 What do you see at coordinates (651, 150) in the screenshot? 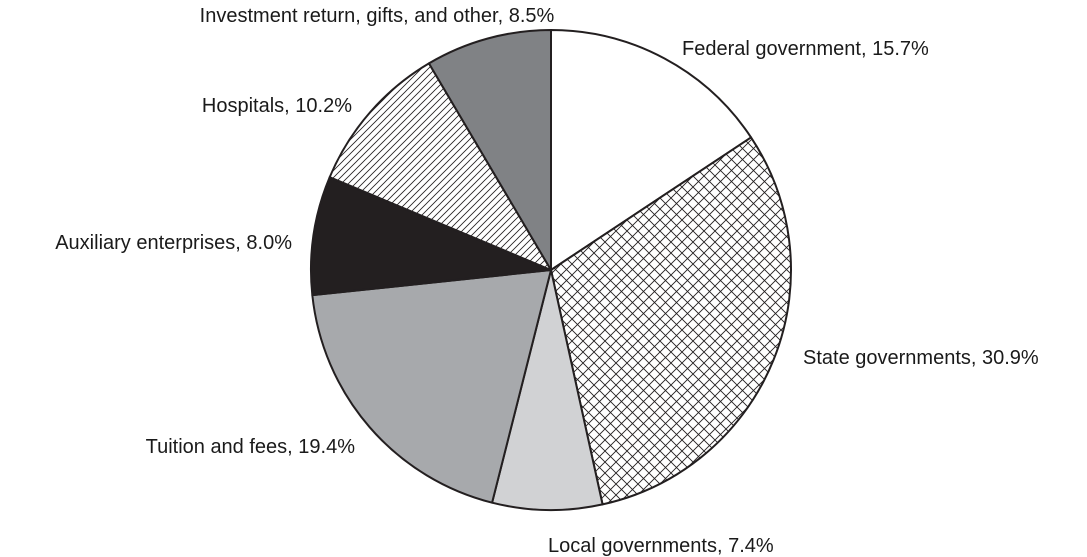
I see `slice-federal-government` at bounding box center [651, 150].